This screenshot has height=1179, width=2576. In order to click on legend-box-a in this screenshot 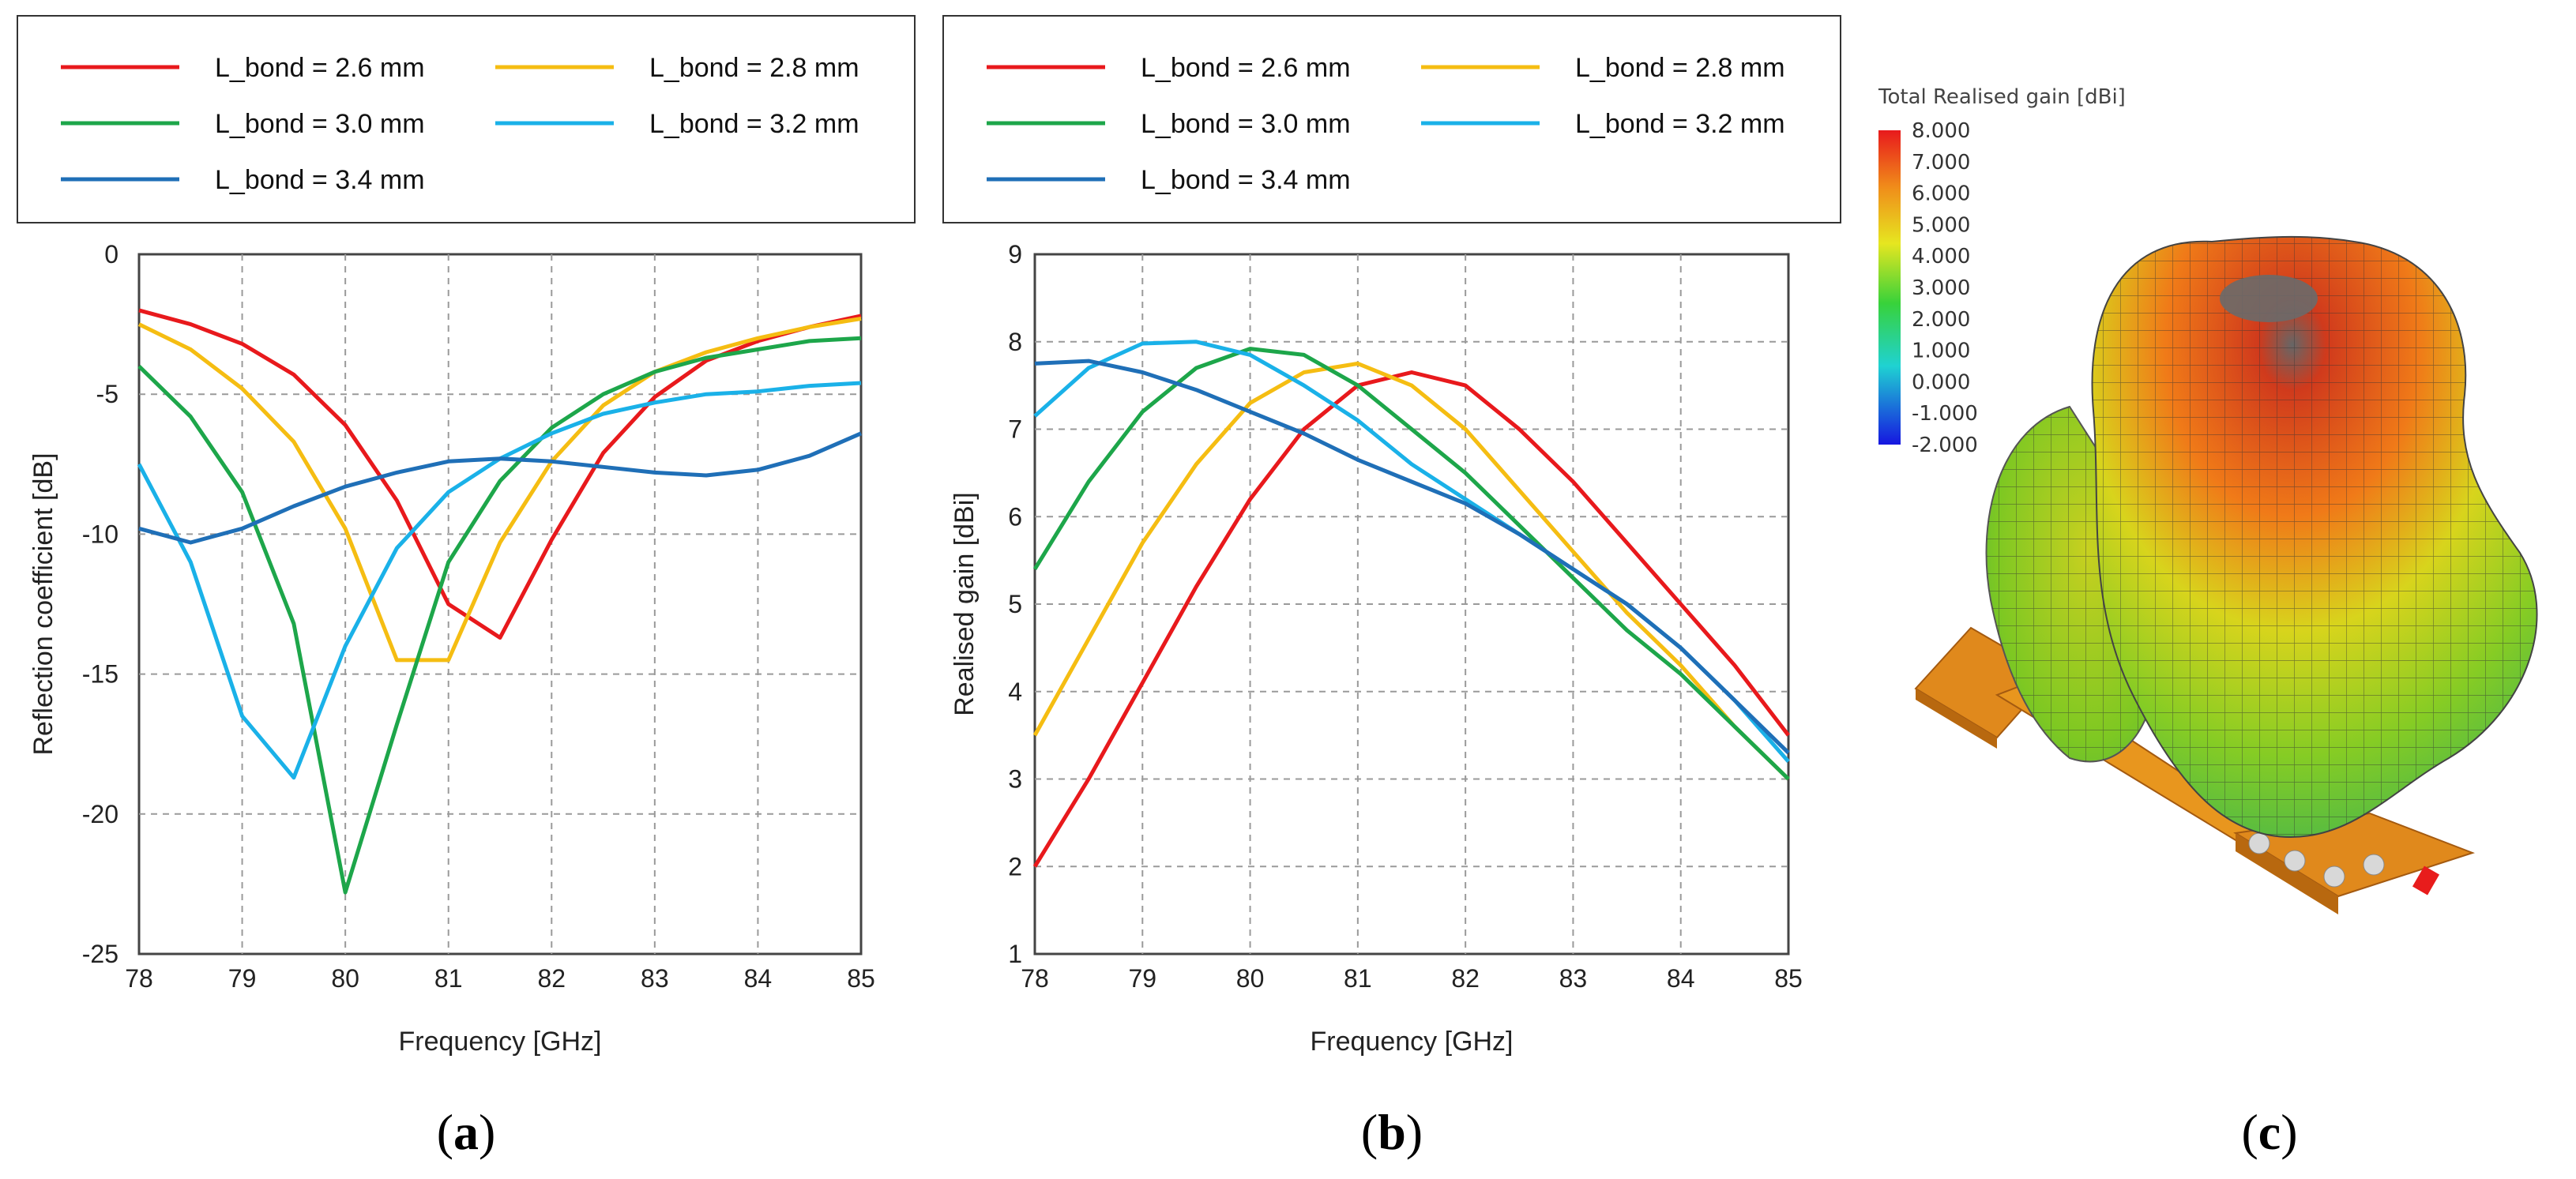, I will do `click(466, 119)`.